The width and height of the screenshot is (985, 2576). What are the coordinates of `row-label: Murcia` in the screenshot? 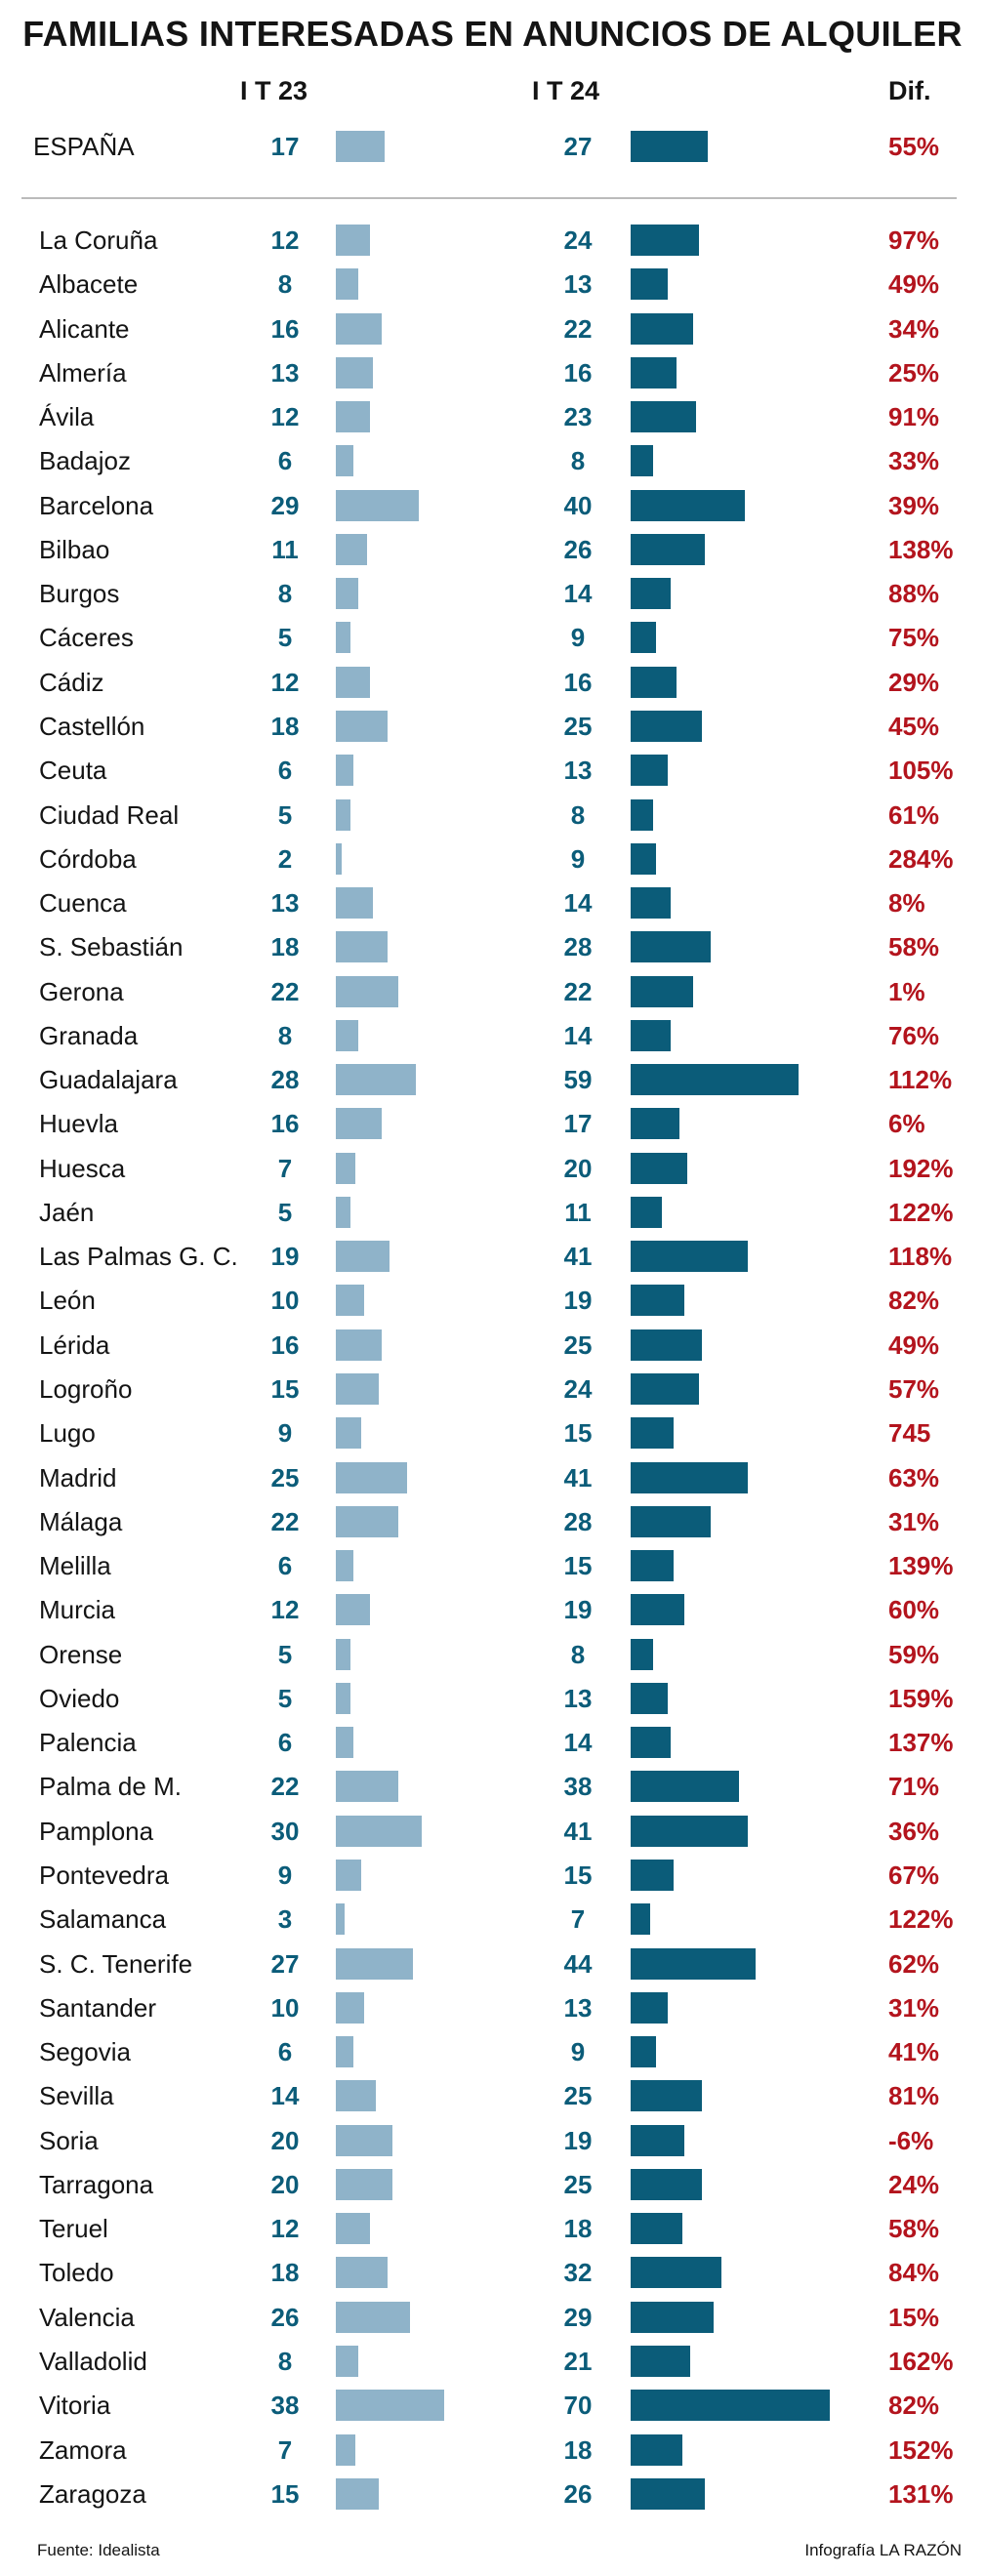 It's located at (77, 1609).